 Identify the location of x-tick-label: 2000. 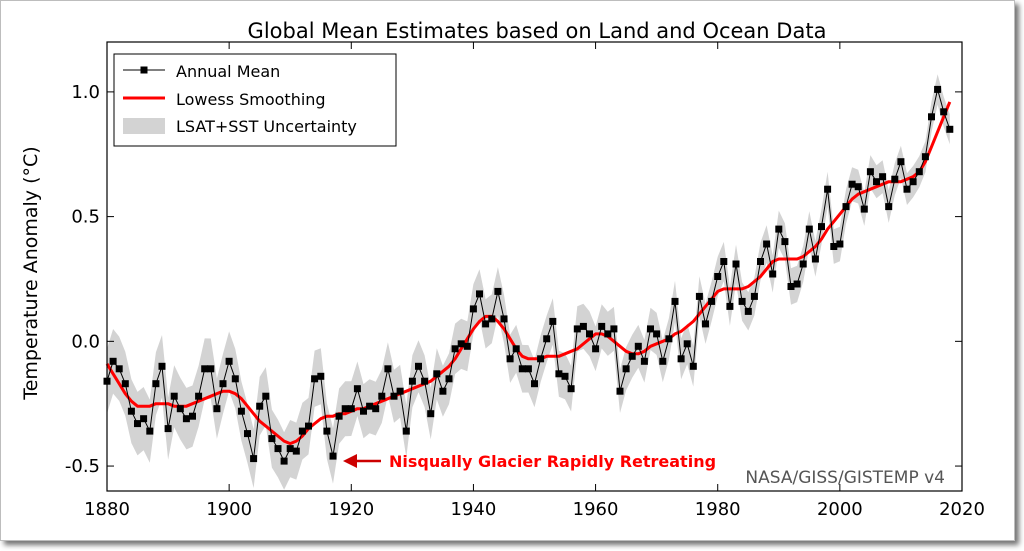
(840, 509).